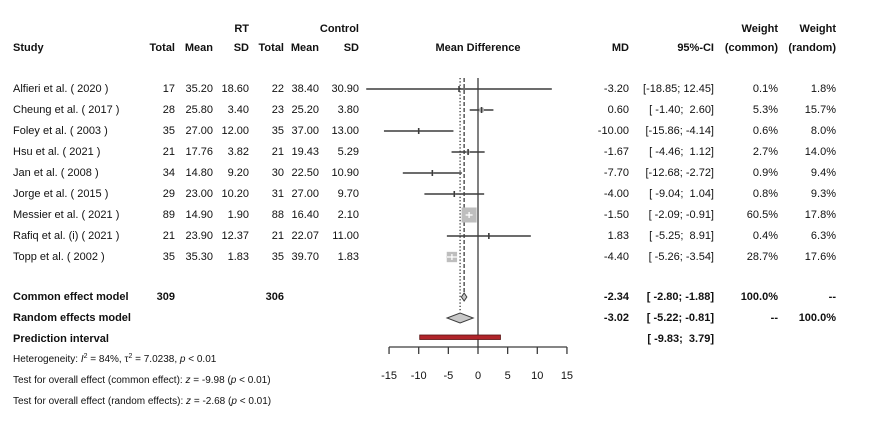  I want to click on control-mean: 37.00, so click(305, 131).